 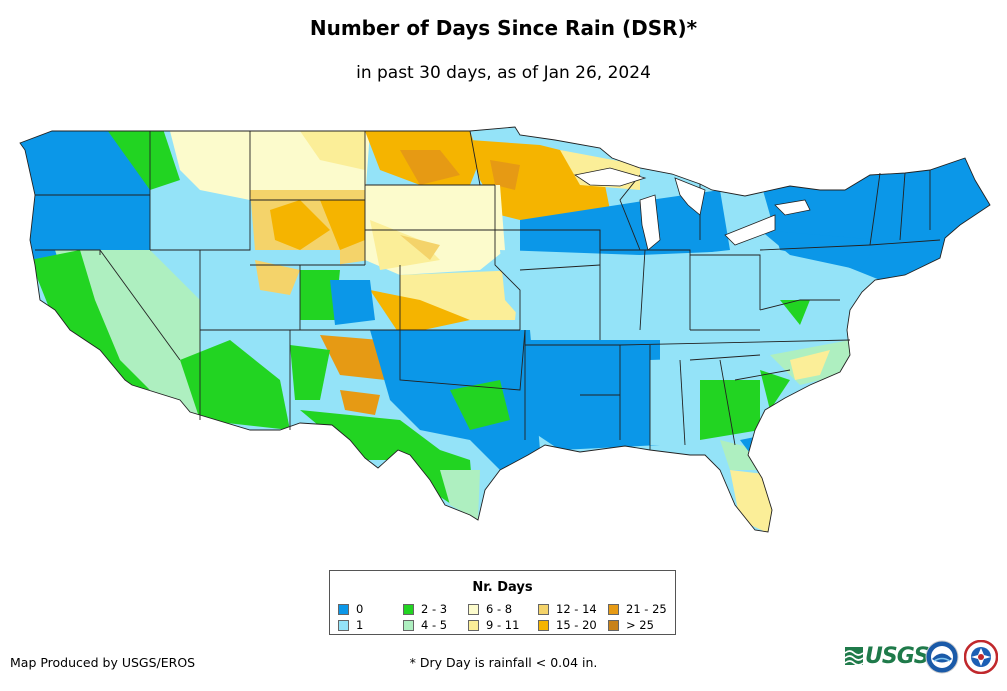 I want to click on legend-label: 2 - 3, so click(x=434, y=609).